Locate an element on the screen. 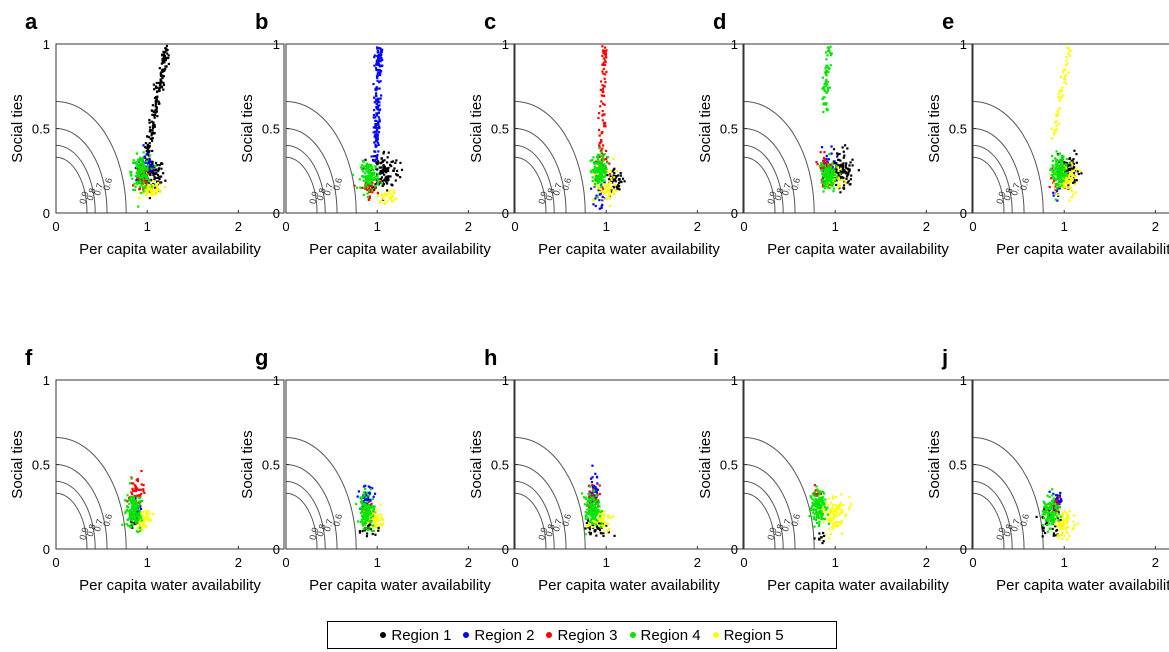  y-tick-label: 0.5 is located at coordinates (729, 129).